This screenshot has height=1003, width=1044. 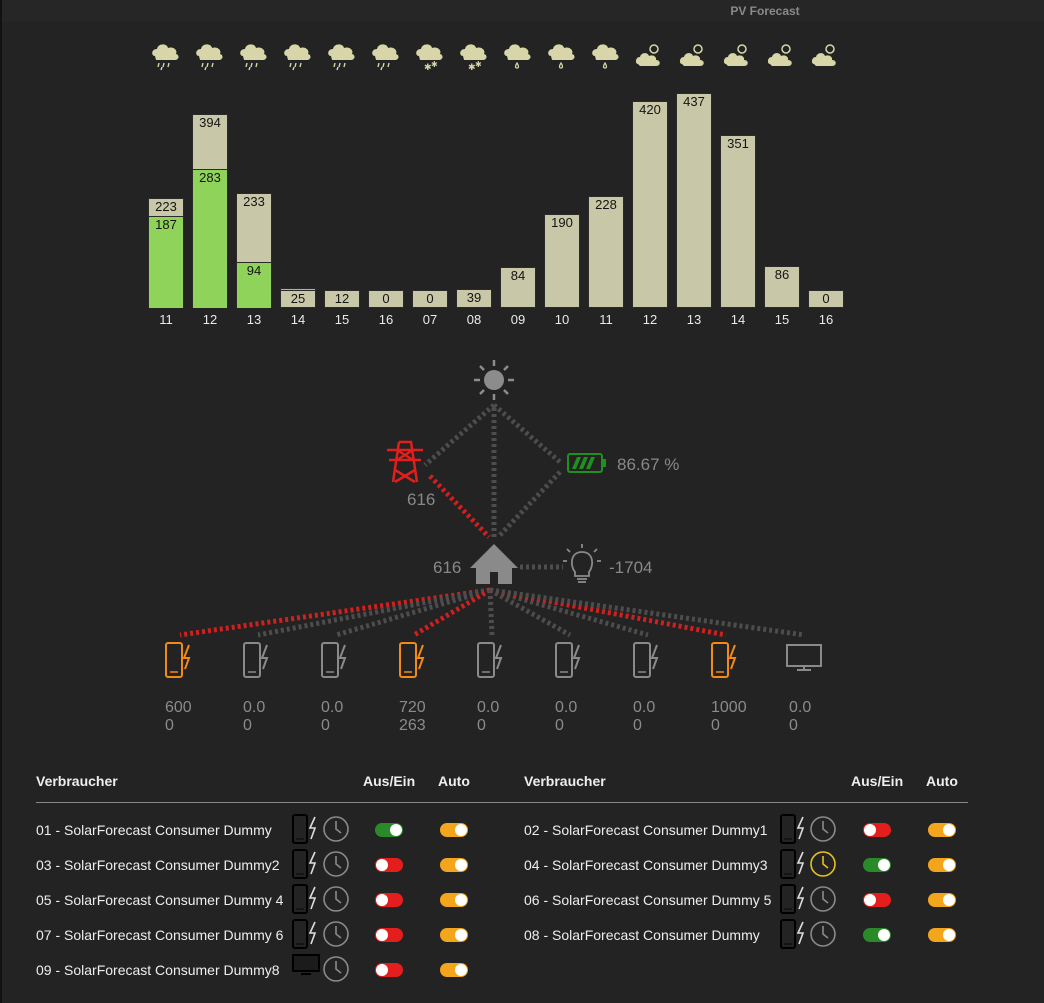 What do you see at coordinates (473, 58) in the screenshot?
I see `weather-snow-icon: ✱ ✱` at bounding box center [473, 58].